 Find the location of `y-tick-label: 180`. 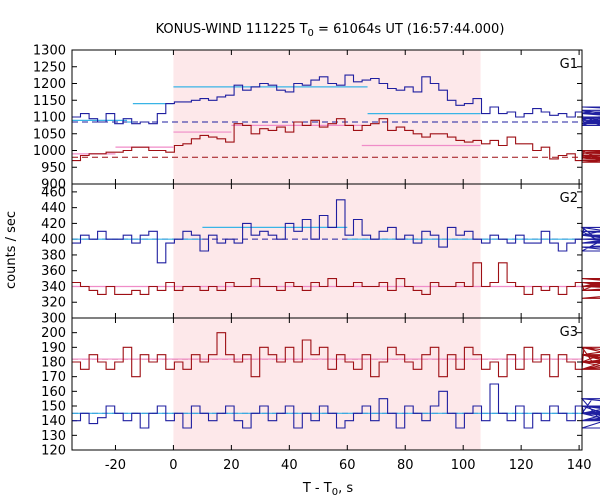

y-tick-label: 180 is located at coordinates (53, 363).